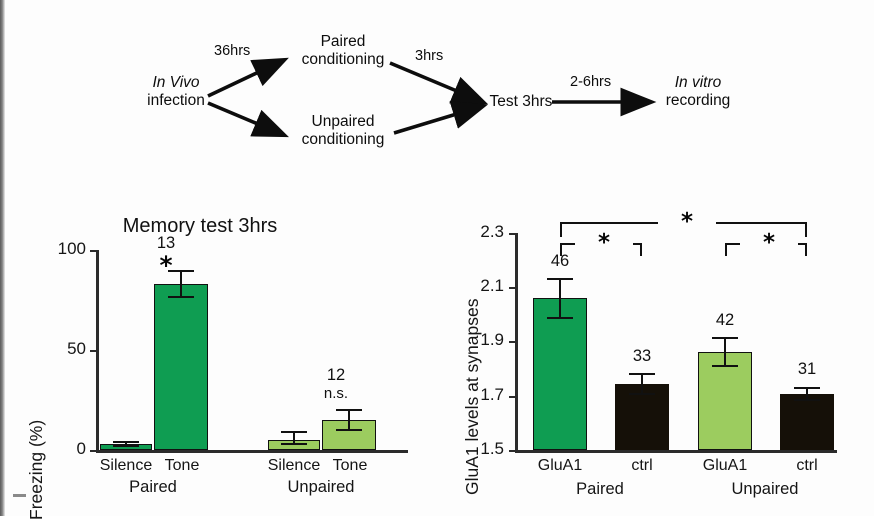 The image size is (874, 520). Describe the element at coordinates (725, 352) in the screenshot. I see `error-bar-unpaired-glua1` at that location.